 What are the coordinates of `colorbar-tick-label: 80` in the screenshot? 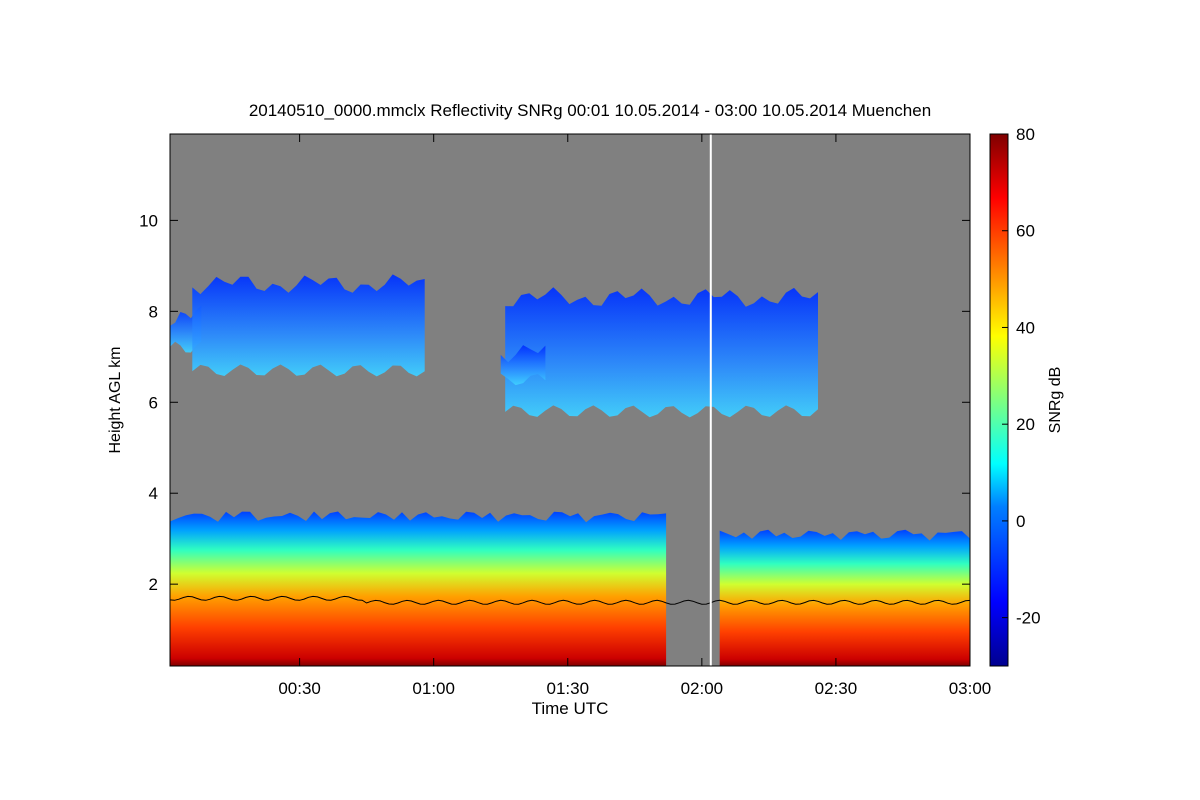 It's located at (1025, 134).